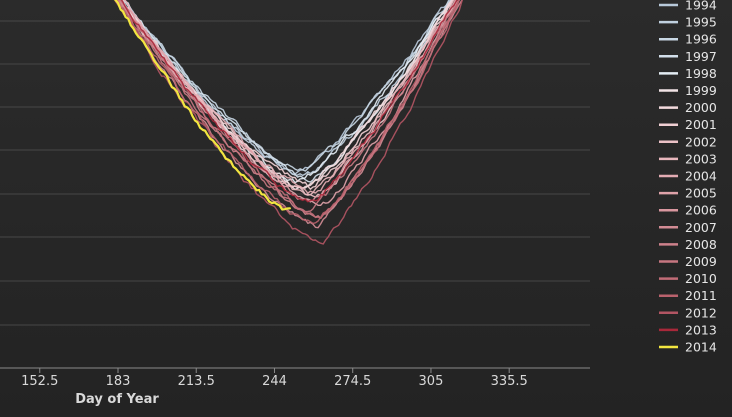 The image size is (732, 417). I want to click on legend-label: 2005, so click(701, 193).